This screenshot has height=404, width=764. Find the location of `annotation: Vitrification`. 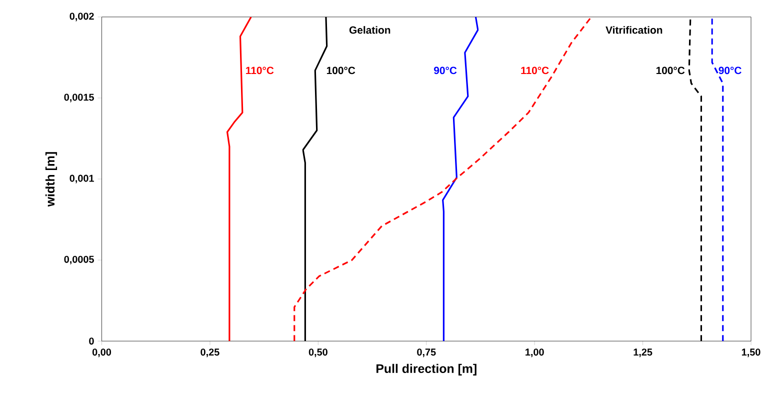

annotation: Vitrification is located at coordinates (634, 30).